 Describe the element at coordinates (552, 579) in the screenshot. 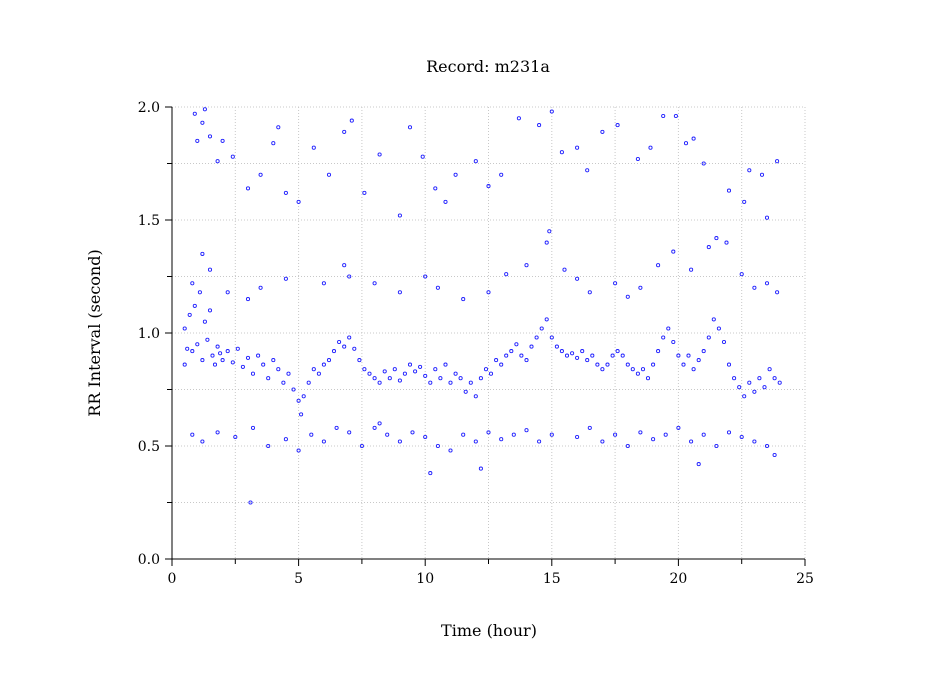

I see `x-tick-label: 15` at that location.